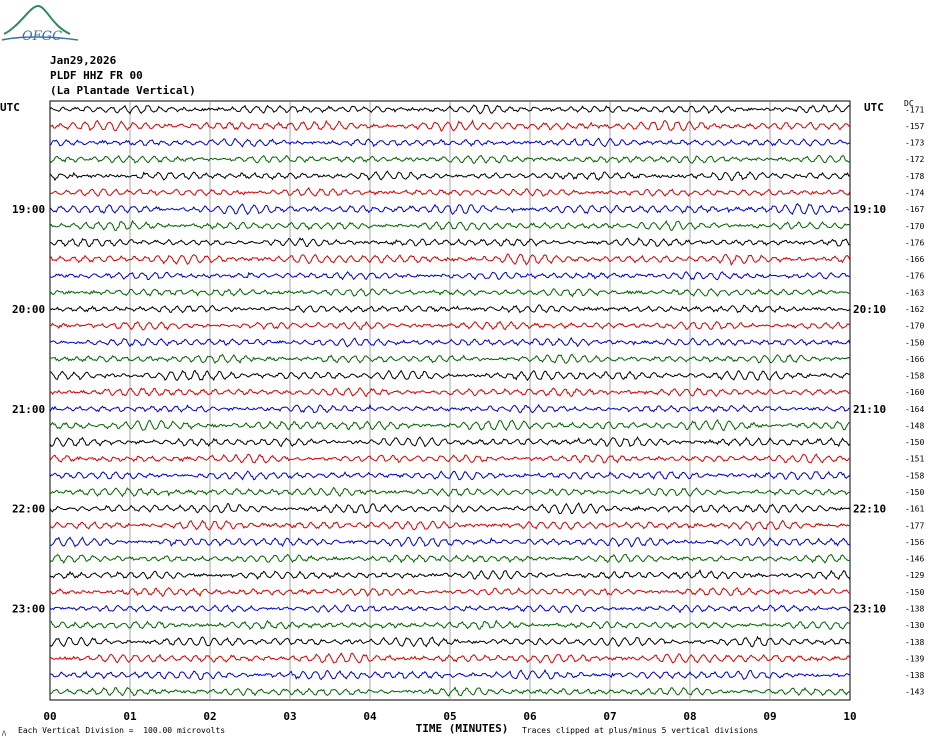  What do you see at coordinates (209, 716) in the screenshot?
I see `x-tick-label: 02` at bounding box center [209, 716].